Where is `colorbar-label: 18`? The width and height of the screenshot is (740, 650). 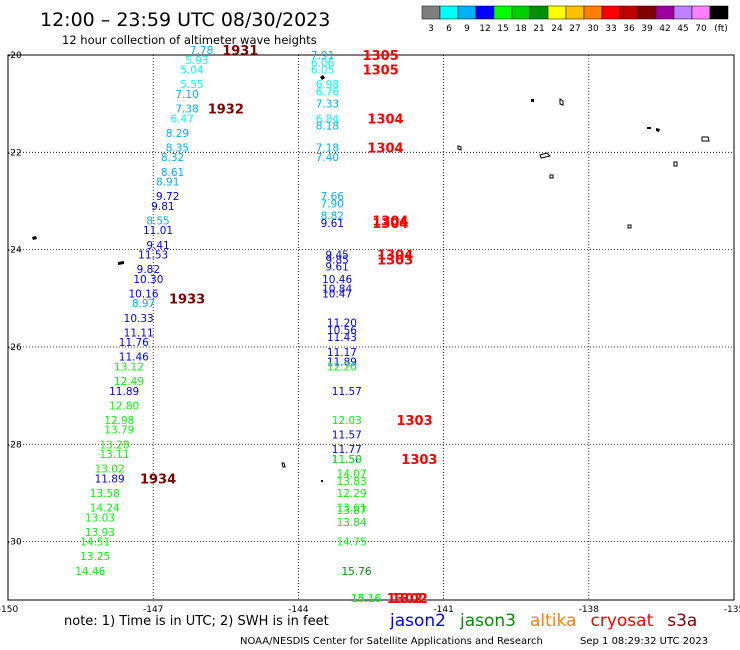 colorbar-label: 18 is located at coordinates (521, 29).